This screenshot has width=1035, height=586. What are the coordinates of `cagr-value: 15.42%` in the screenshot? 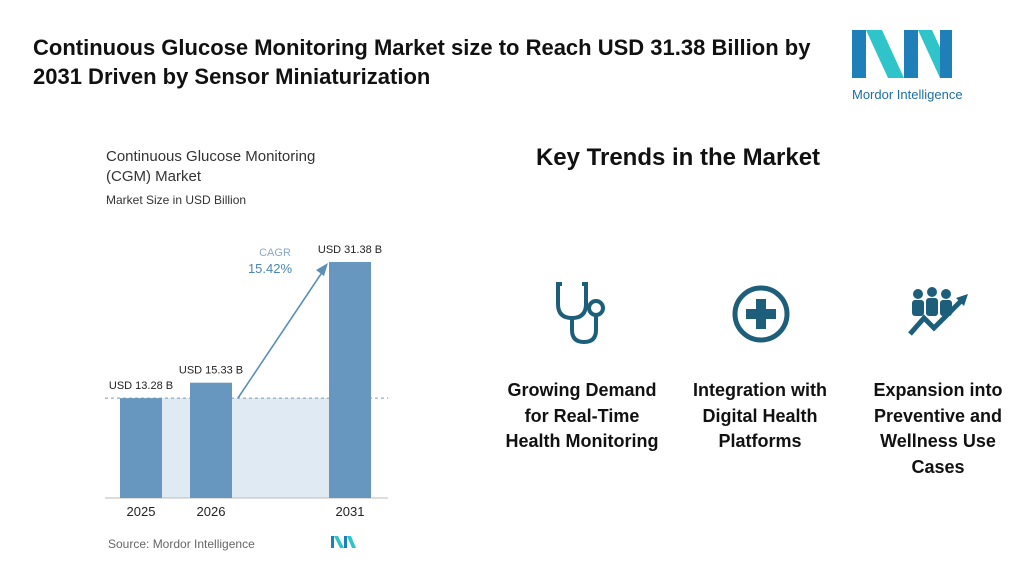 It's located at (270, 268).